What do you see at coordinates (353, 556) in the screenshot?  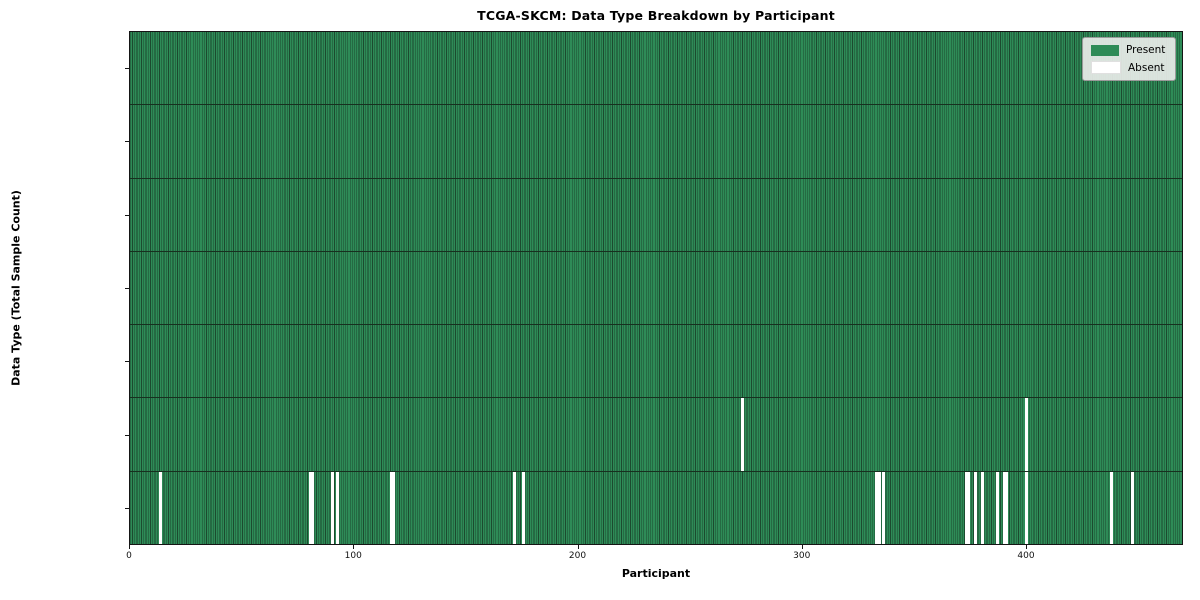 I see `x-tick-label: 100` at bounding box center [353, 556].